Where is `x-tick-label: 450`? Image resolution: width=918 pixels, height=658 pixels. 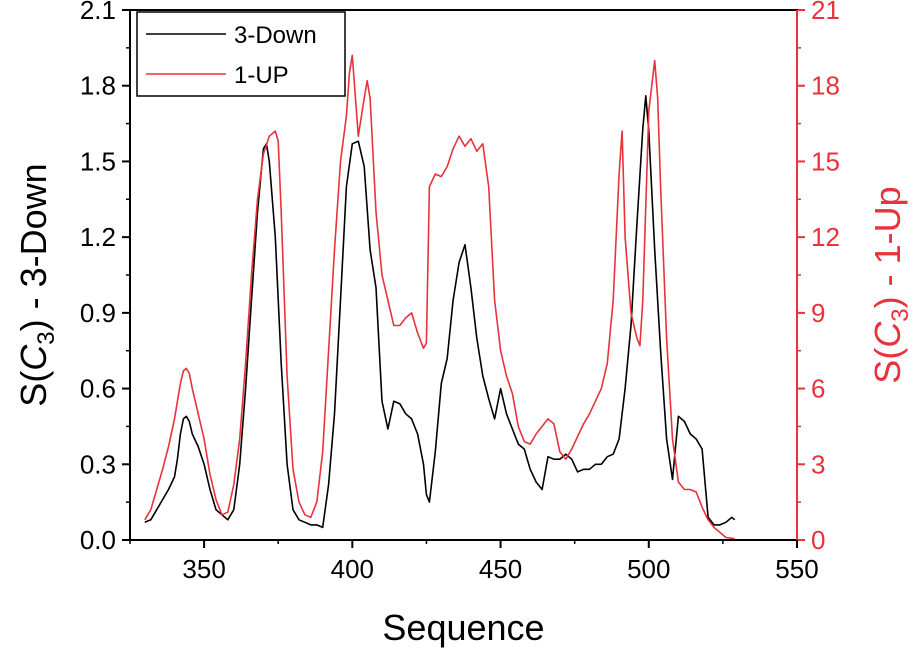 x-tick-label: 450 is located at coordinates (500, 569).